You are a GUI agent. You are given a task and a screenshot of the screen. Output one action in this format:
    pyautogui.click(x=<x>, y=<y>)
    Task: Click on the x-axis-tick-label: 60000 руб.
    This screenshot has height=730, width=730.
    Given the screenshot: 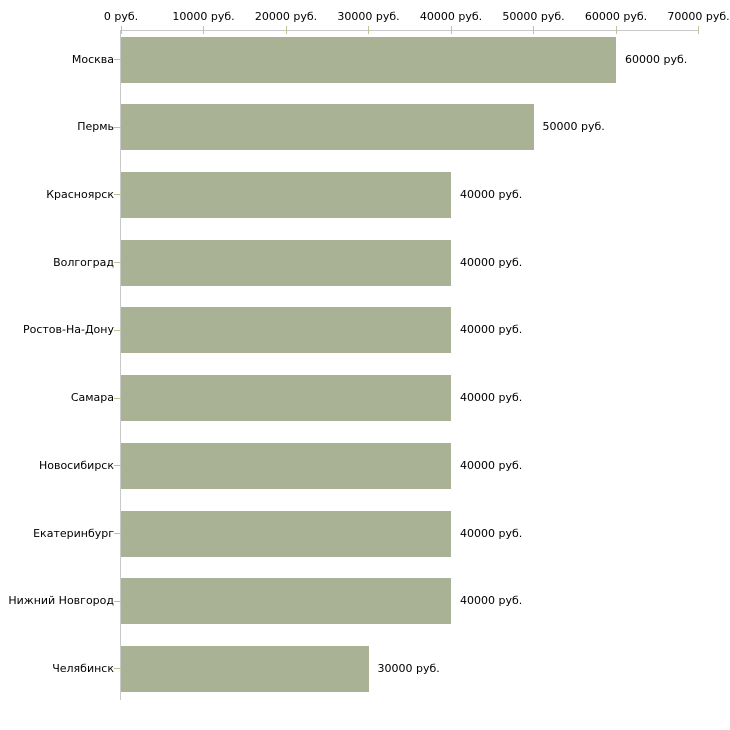 What is the action you would take?
    pyautogui.click(x=616, y=16)
    